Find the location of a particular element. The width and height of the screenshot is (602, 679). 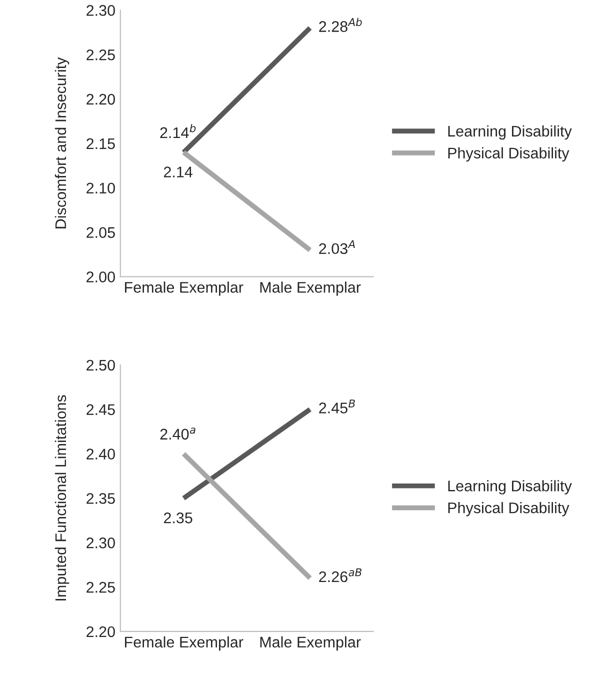

y-tick-label: 2.05 is located at coordinates (100, 232).